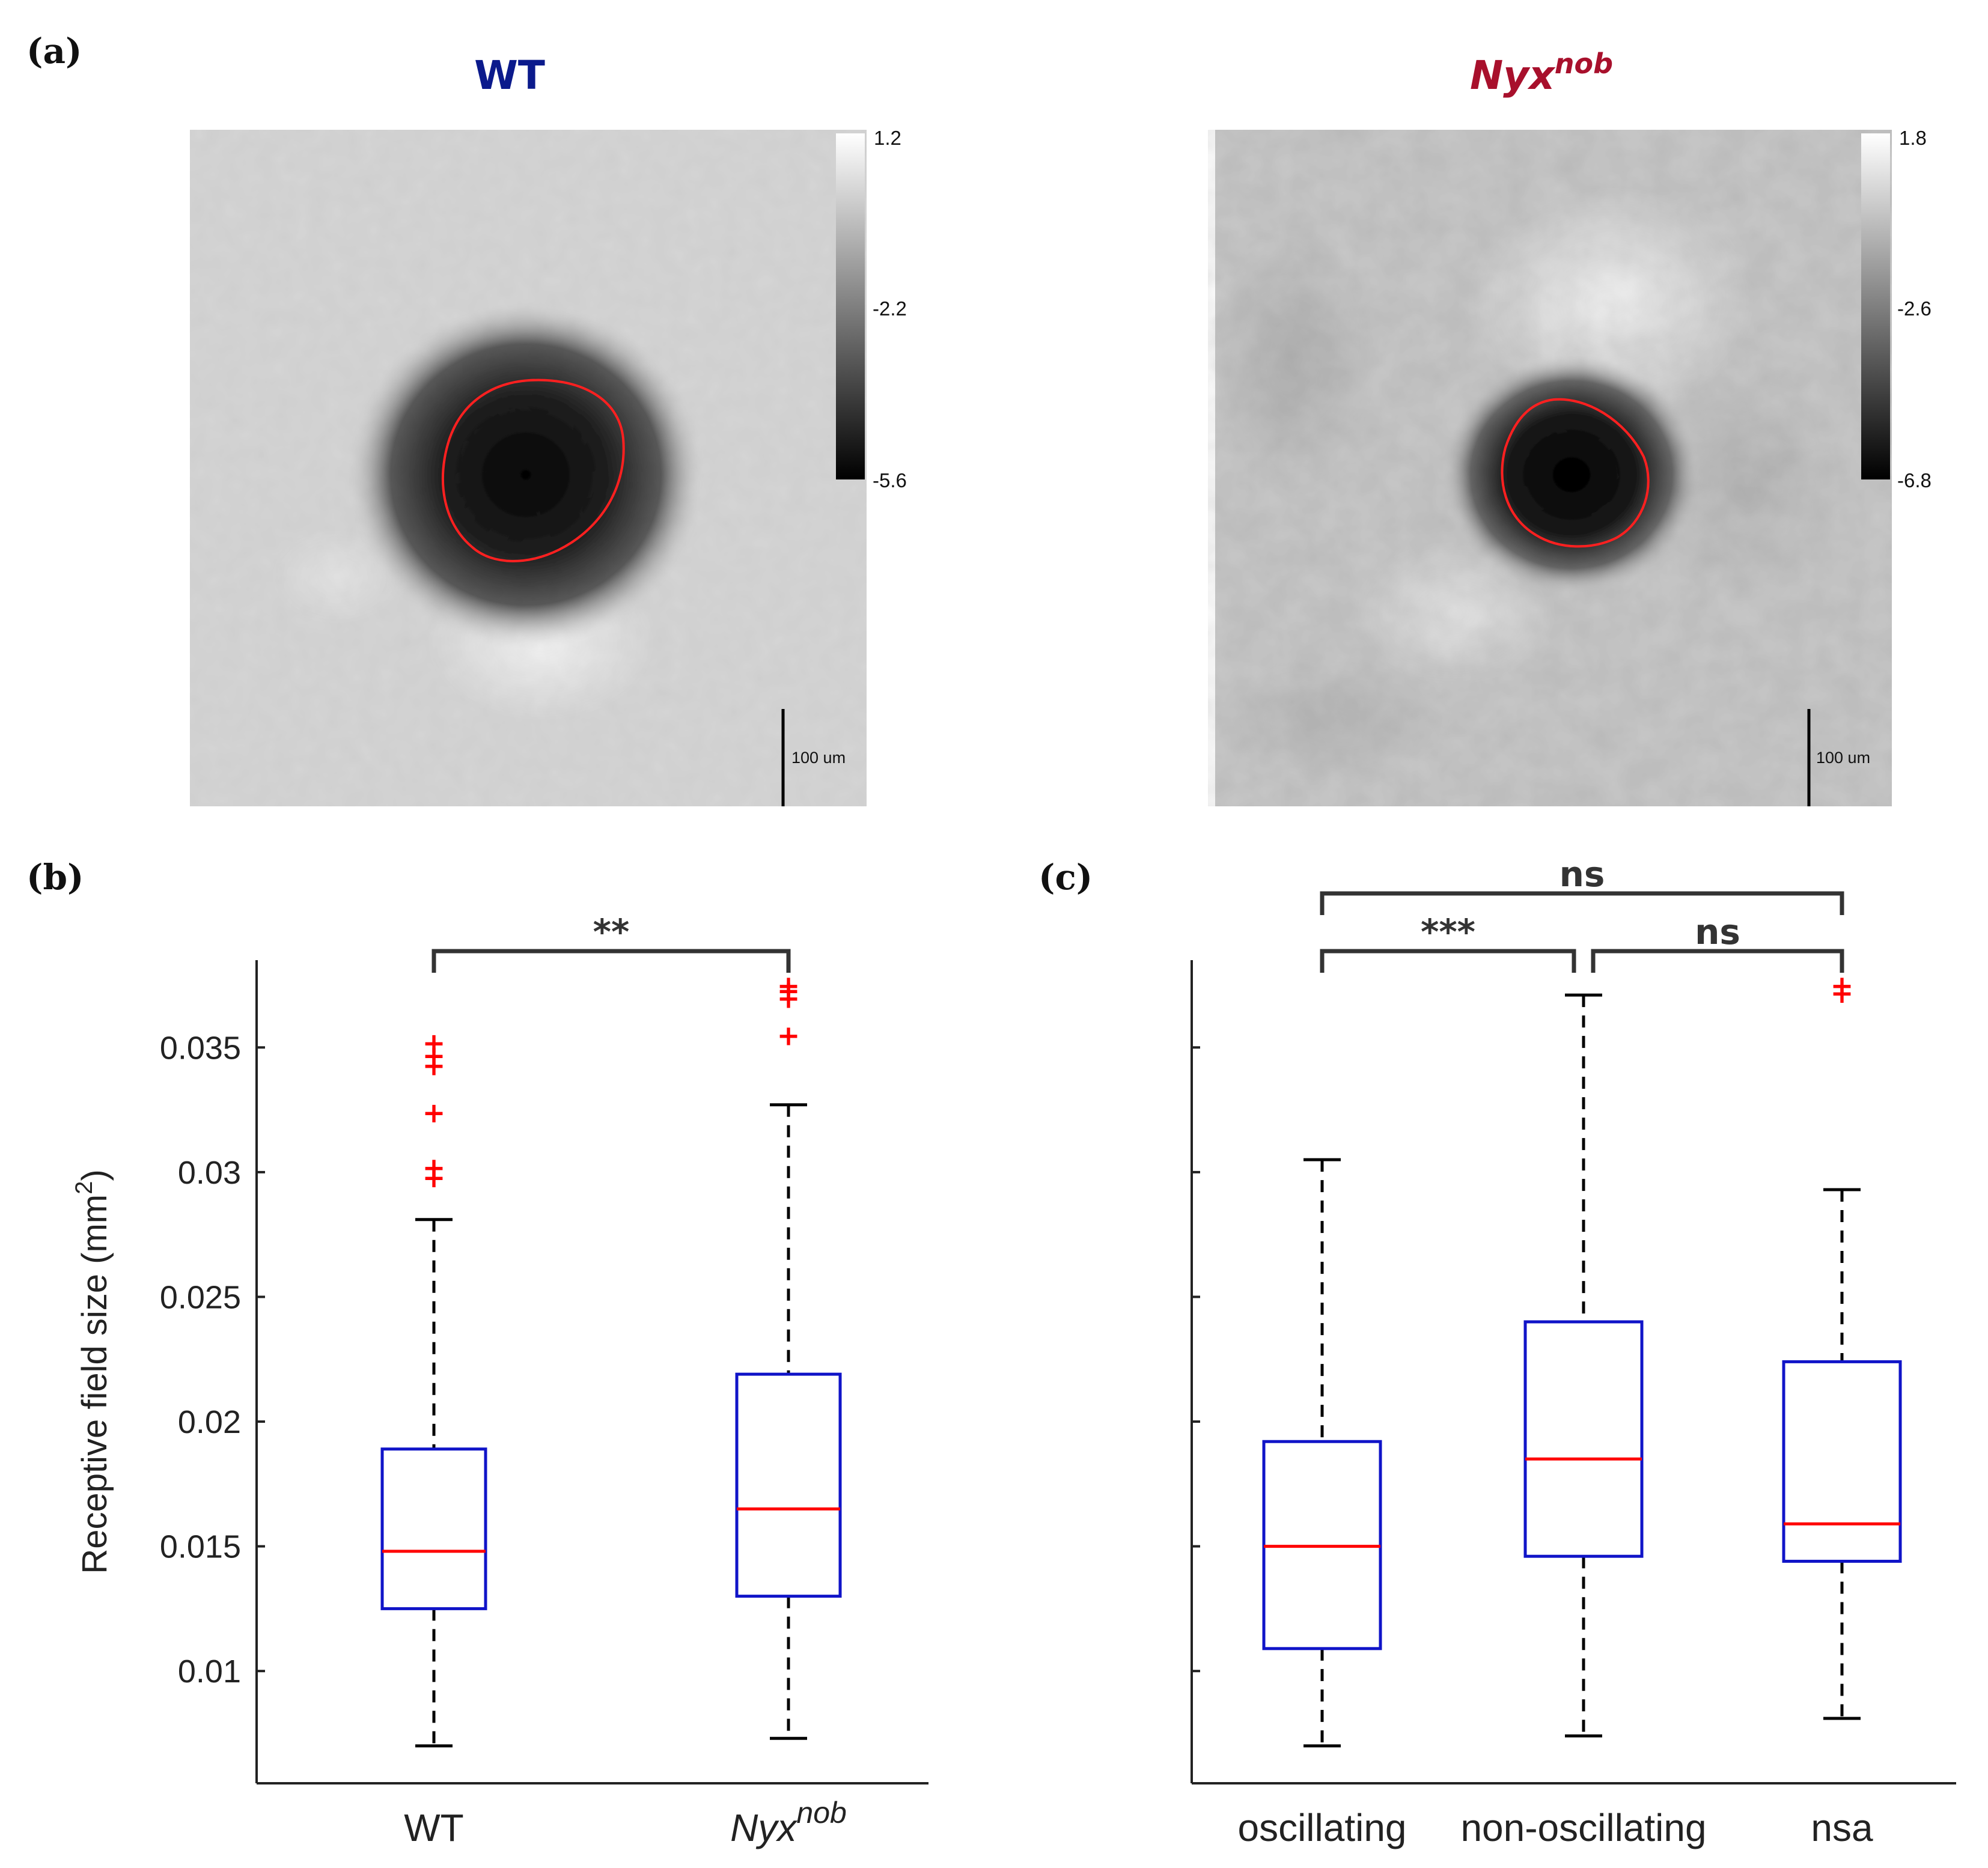  I want to click on heatmap-title-nyx: Nyxnob, so click(1541, 73).